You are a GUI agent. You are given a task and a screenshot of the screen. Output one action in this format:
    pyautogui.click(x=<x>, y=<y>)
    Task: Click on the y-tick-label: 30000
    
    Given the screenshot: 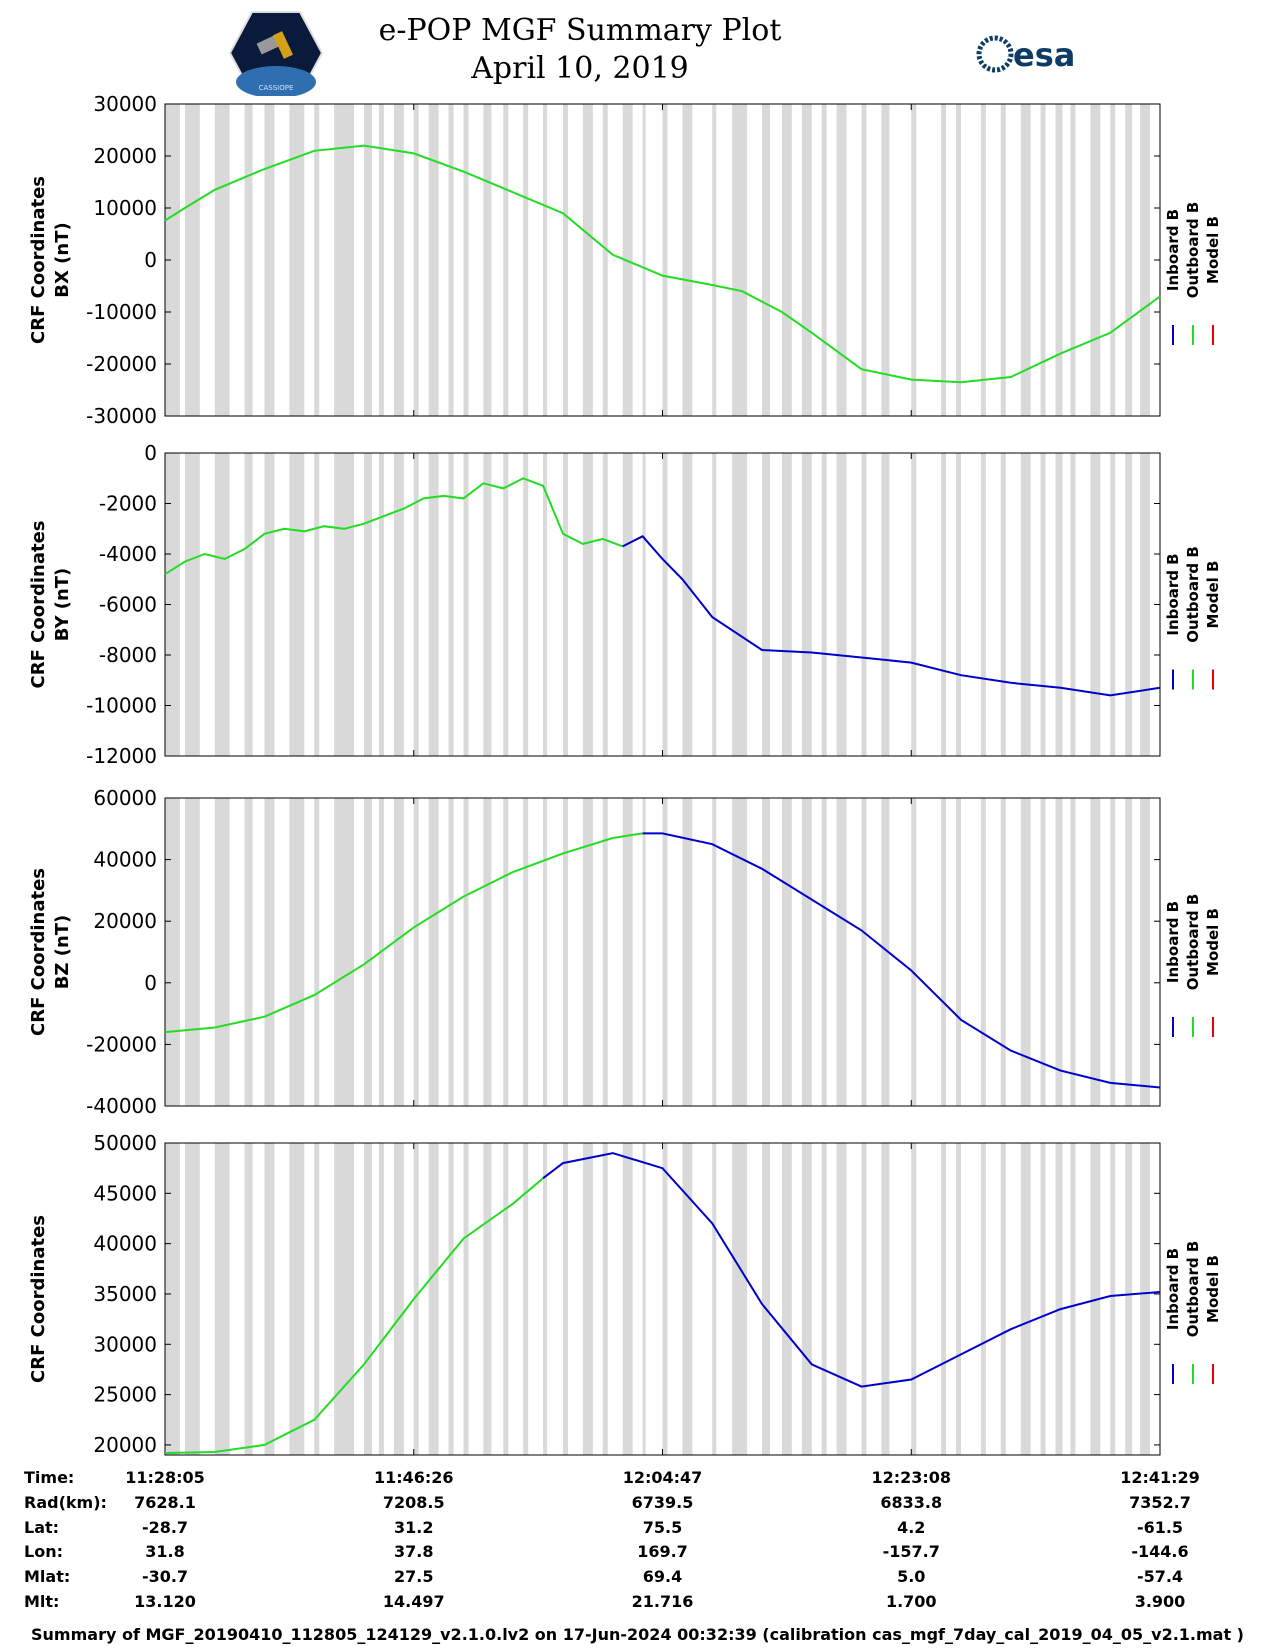 What is the action you would take?
    pyautogui.click(x=125, y=104)
    